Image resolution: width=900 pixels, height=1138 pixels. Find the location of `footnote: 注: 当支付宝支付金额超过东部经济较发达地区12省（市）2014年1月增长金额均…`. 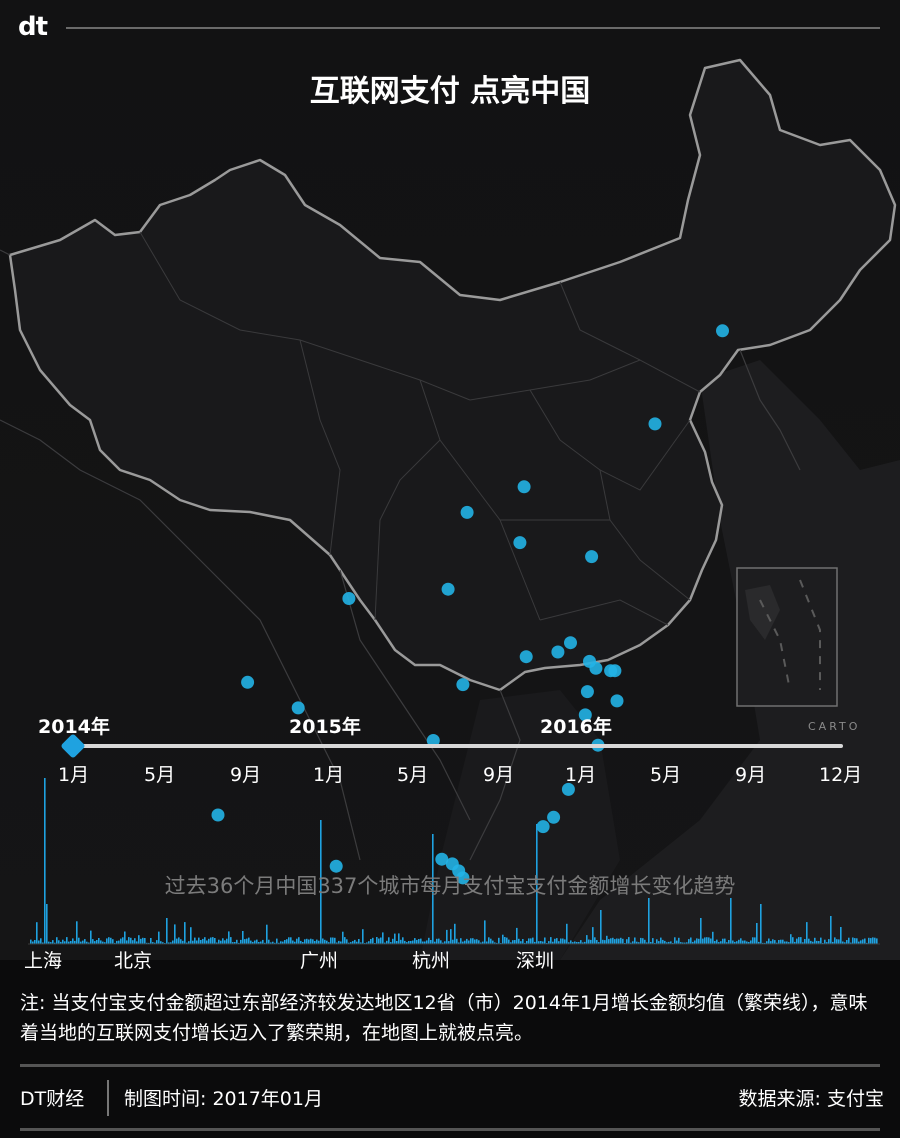

footnote: 注: 当支付宝支付金额超过东部经济较发达地区12省（市）2014年1月增长金额均… is located at coordinates (444, 1018).